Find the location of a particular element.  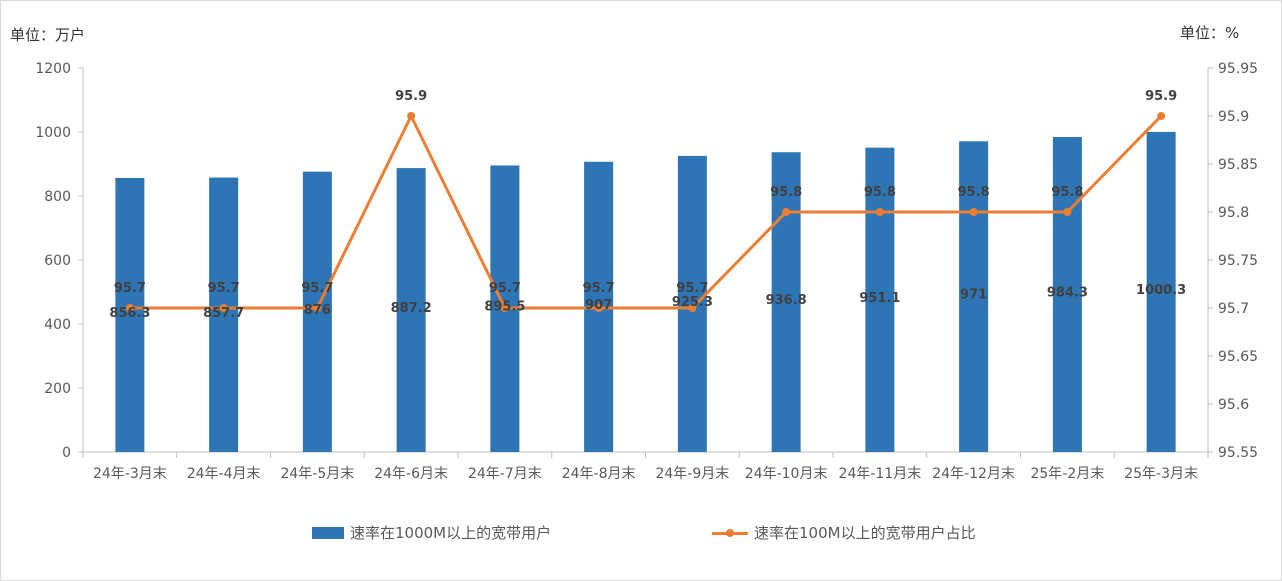

line-legend-swatch is located at coordinates (730, 533).